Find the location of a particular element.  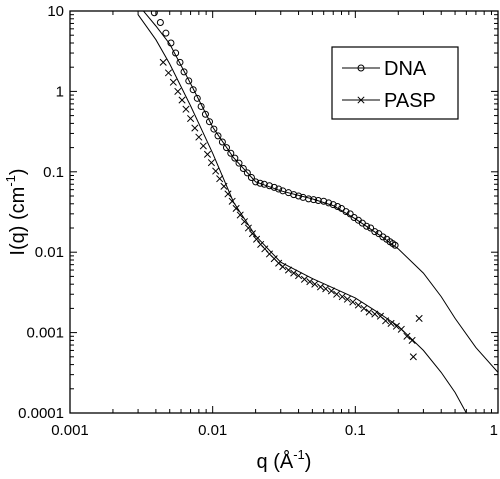

x-tick-label: 0.01 is located at coordinates (212, 430).